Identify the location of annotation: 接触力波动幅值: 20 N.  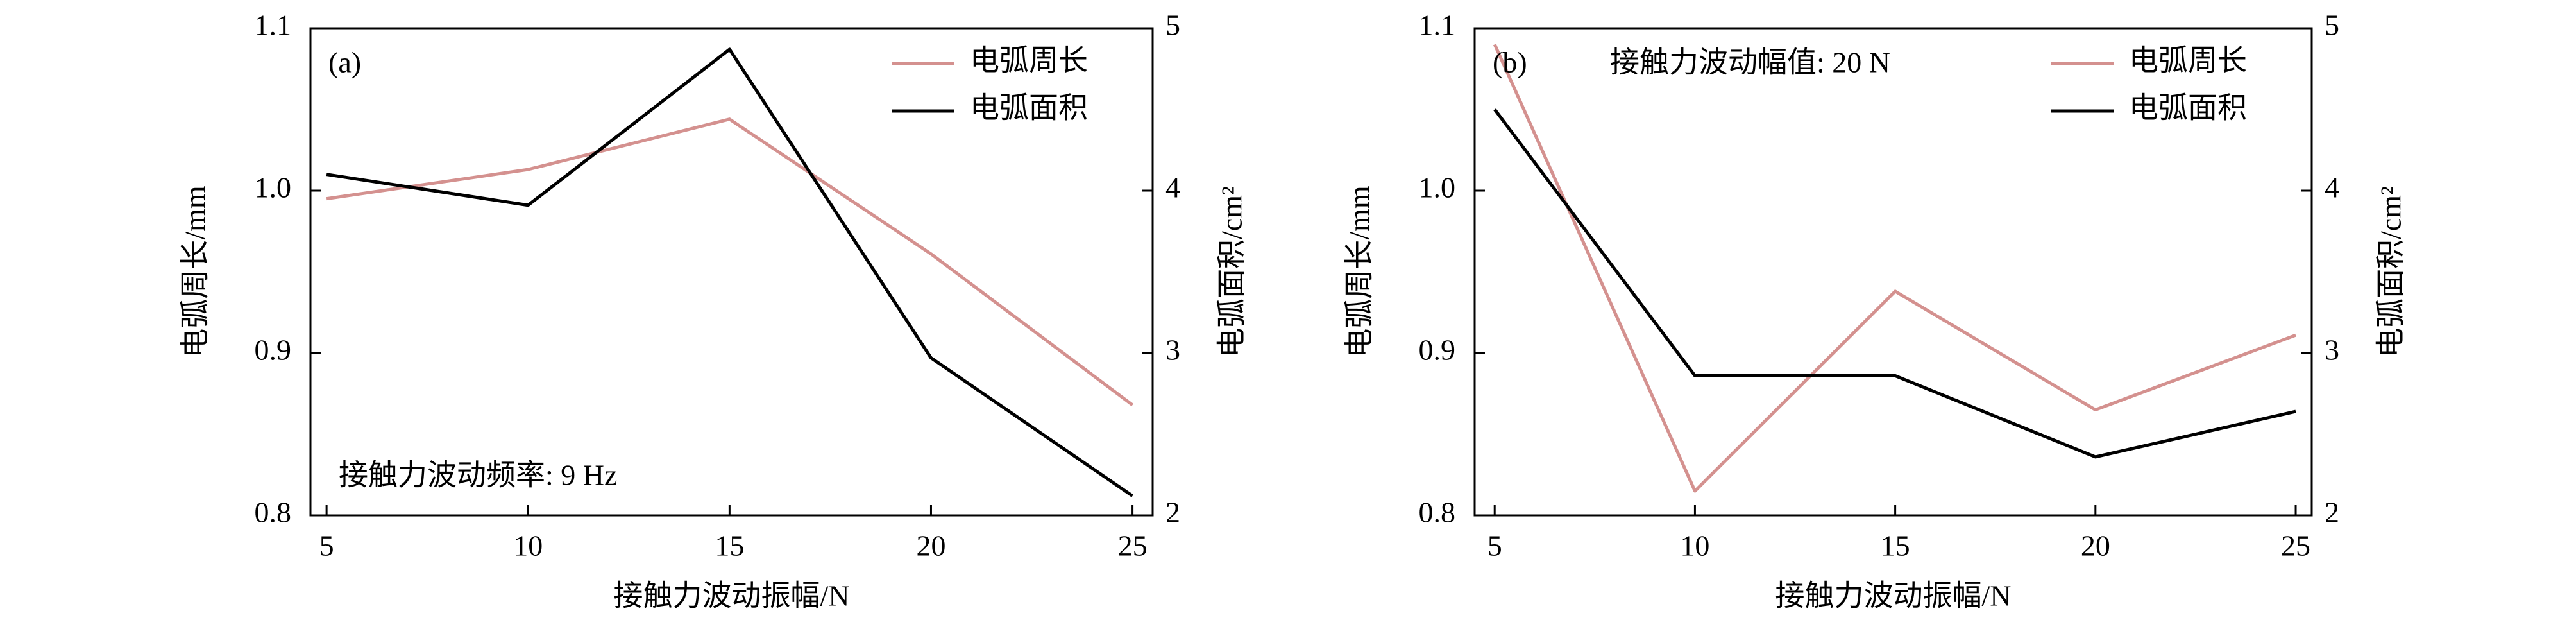
(1750, 62).